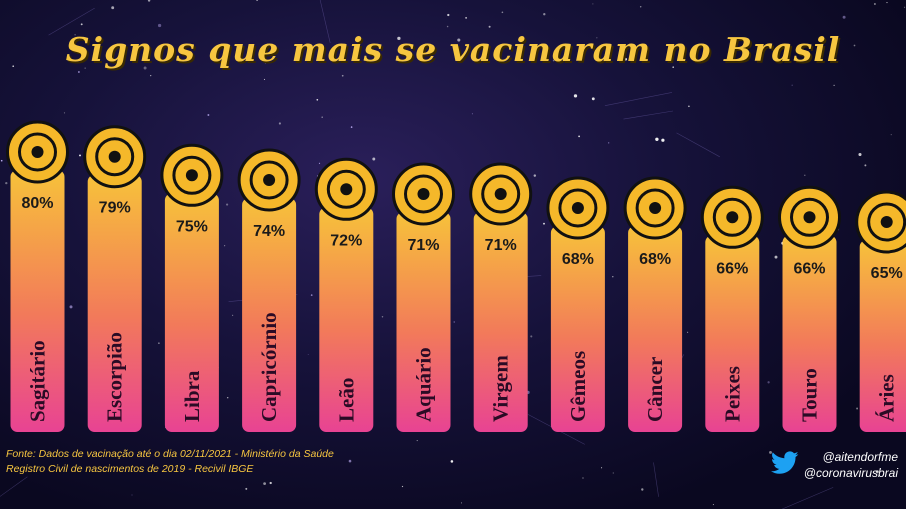 This screenshot has width=906, height=509. I want to click on category-label: Aquário, so click(424, 384).